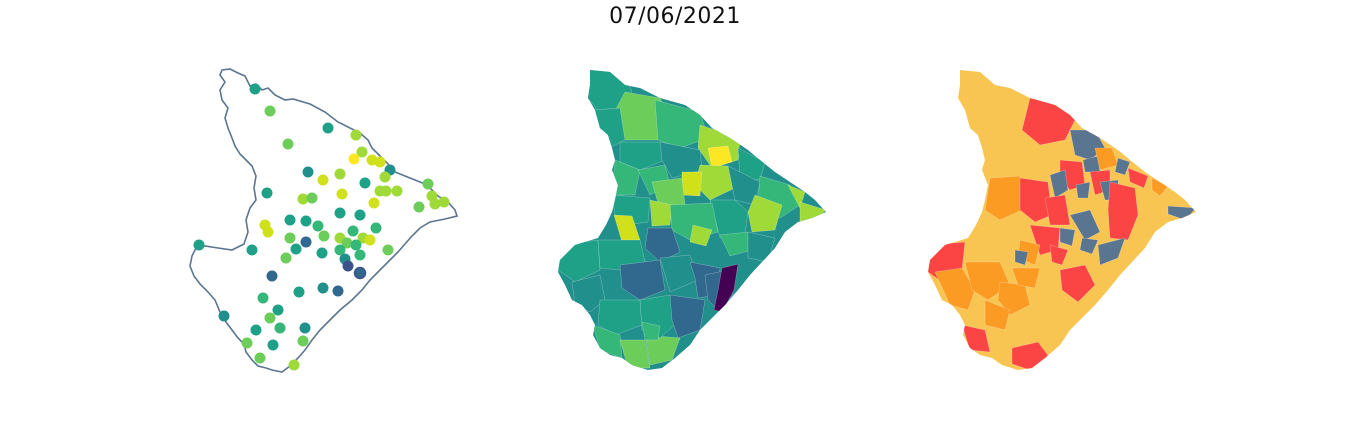 This screenshot has height=444, width=1350. I want to click on station-points-panel, so click(324, 220).